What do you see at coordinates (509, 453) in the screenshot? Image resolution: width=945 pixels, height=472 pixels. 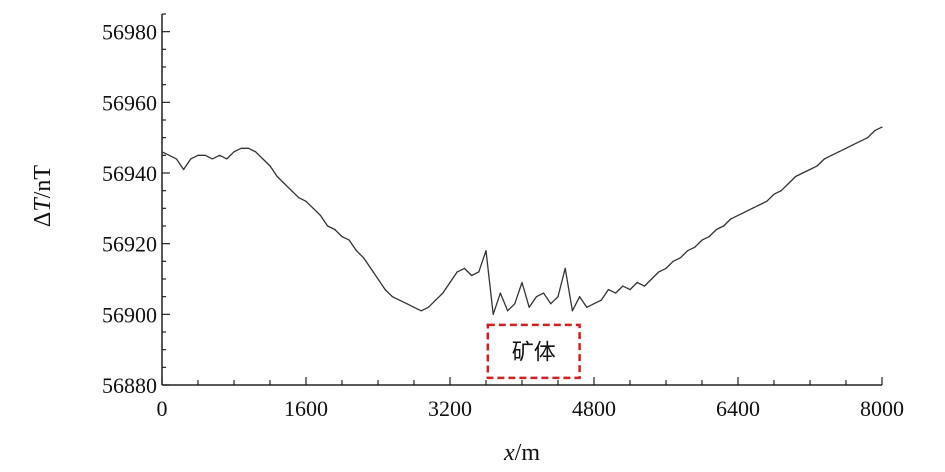 I see `x-axis-title-symbol: x` at bounding box center [509, 453].